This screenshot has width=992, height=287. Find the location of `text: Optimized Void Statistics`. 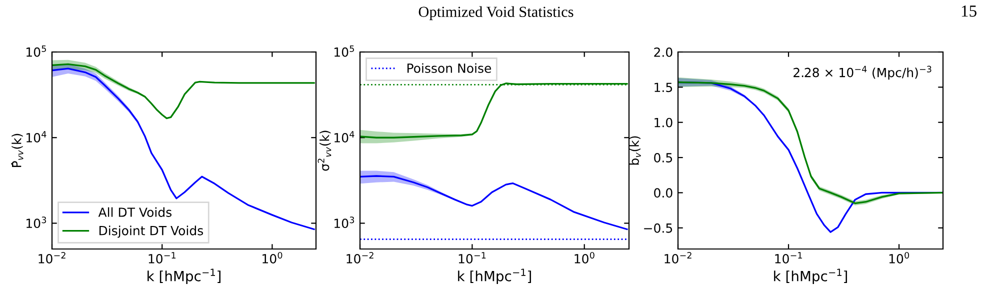

text: Optimized Void Statistics is located at coordinates (496, 13).